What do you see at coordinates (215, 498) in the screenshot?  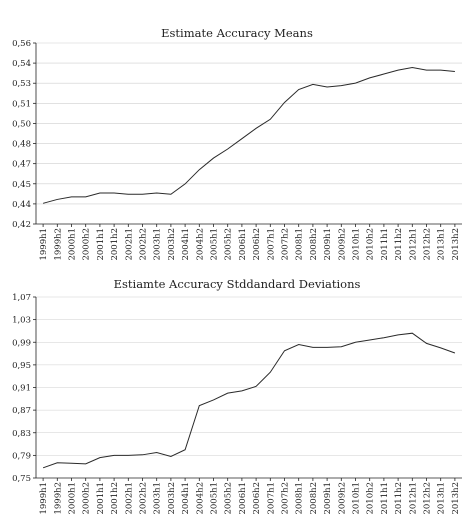 I see `stddev-xtick-label: 2005h1` at bounding box center [215, 498].